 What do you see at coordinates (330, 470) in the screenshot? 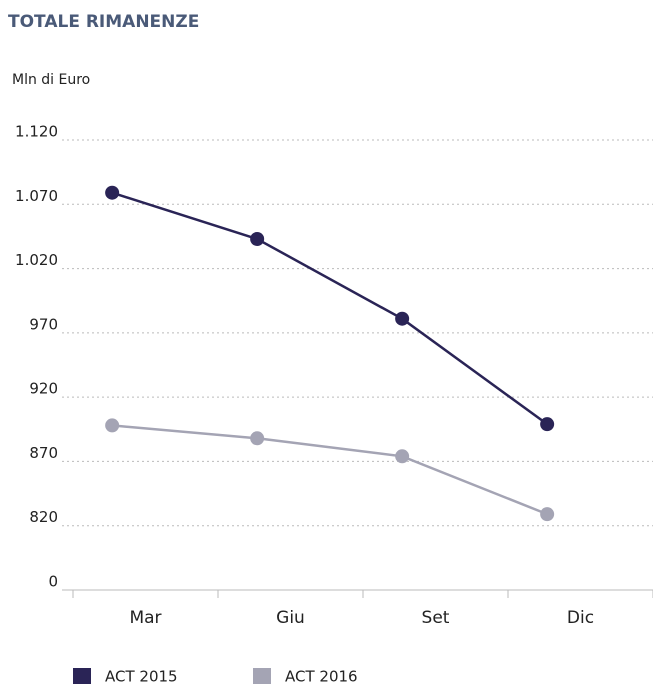
I see `series-line` at bounding box center [330, 470].